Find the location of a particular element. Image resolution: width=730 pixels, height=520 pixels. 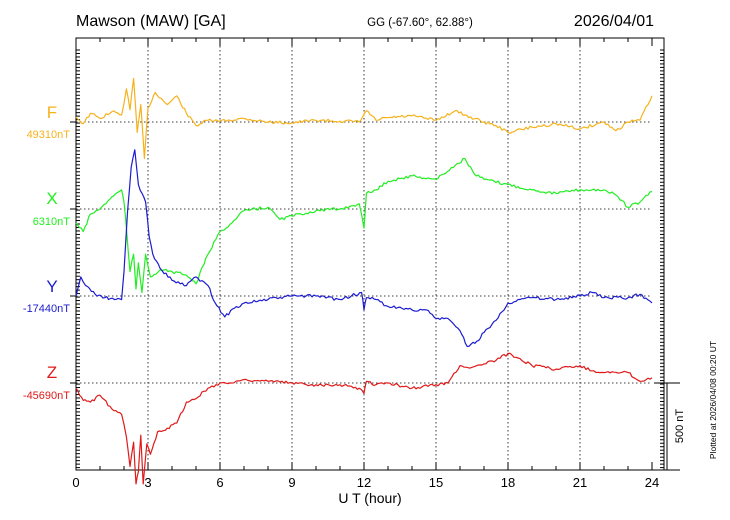

series-name-x: X is located at coordinates (51, 198).